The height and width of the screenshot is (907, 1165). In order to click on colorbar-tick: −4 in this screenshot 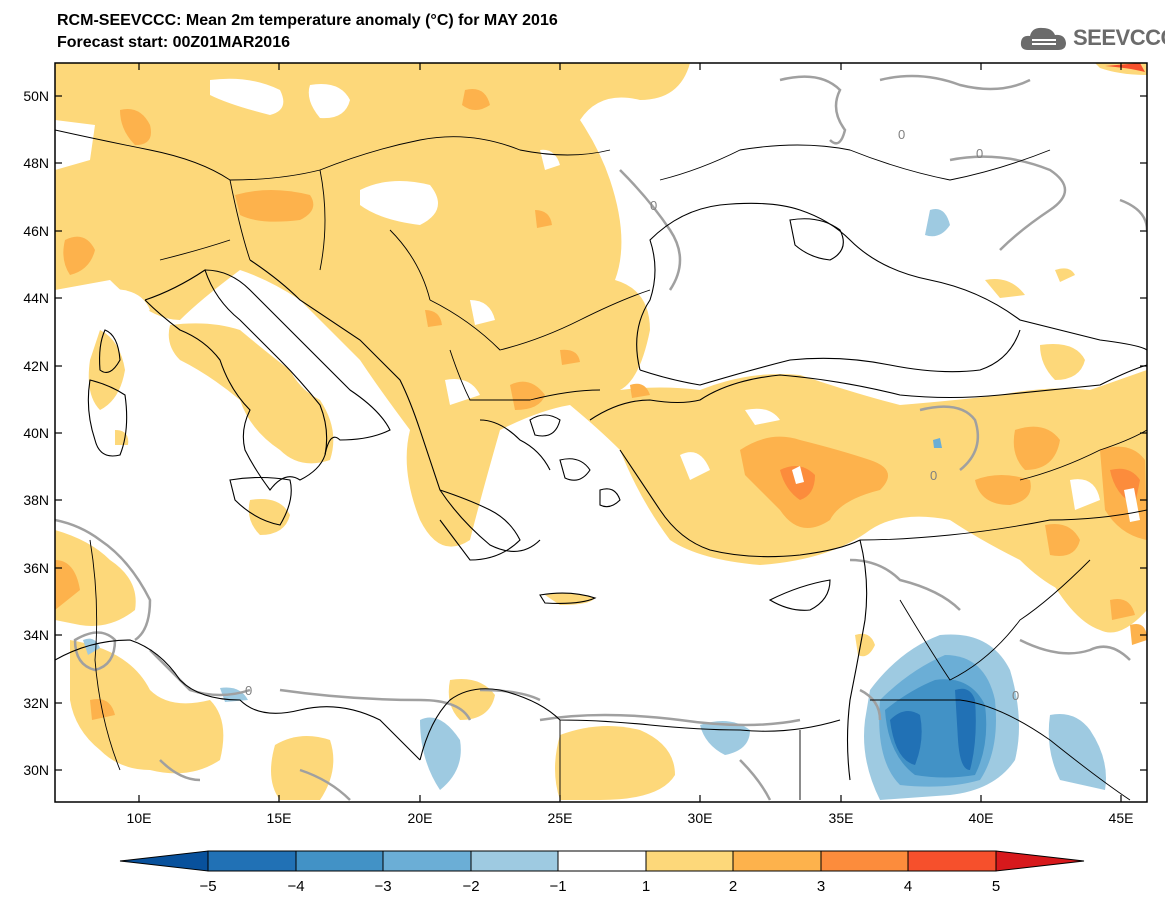, I will do `click(295, 886)`.